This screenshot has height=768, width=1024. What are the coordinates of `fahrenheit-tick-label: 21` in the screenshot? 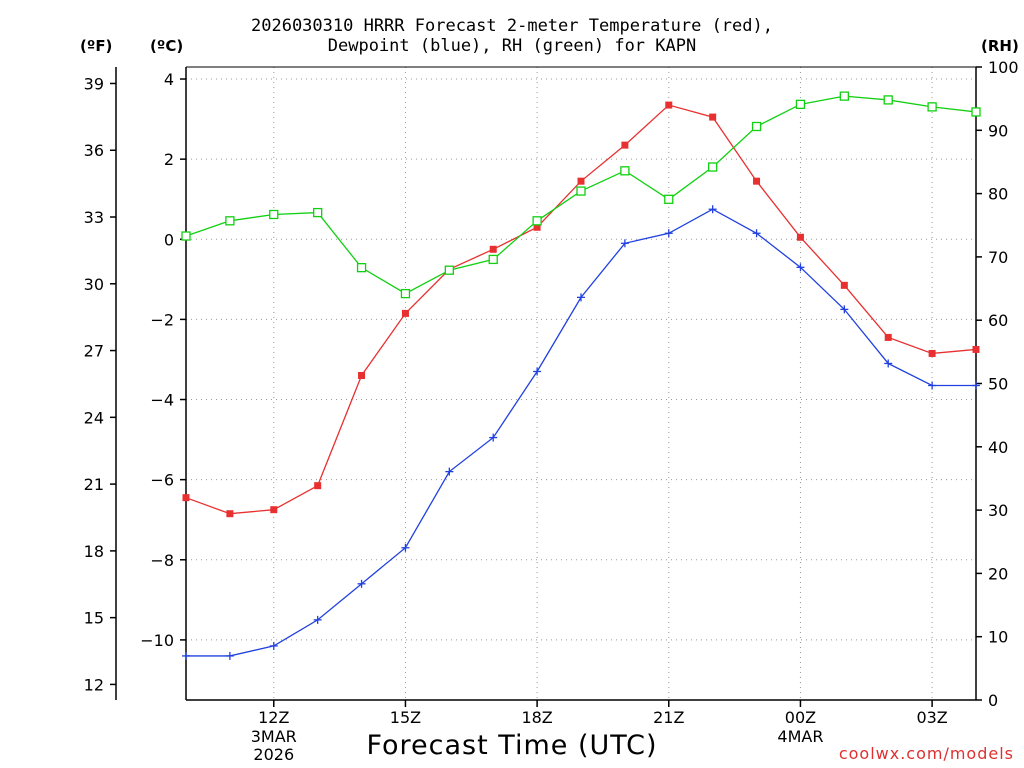 It's located at (94, 484).